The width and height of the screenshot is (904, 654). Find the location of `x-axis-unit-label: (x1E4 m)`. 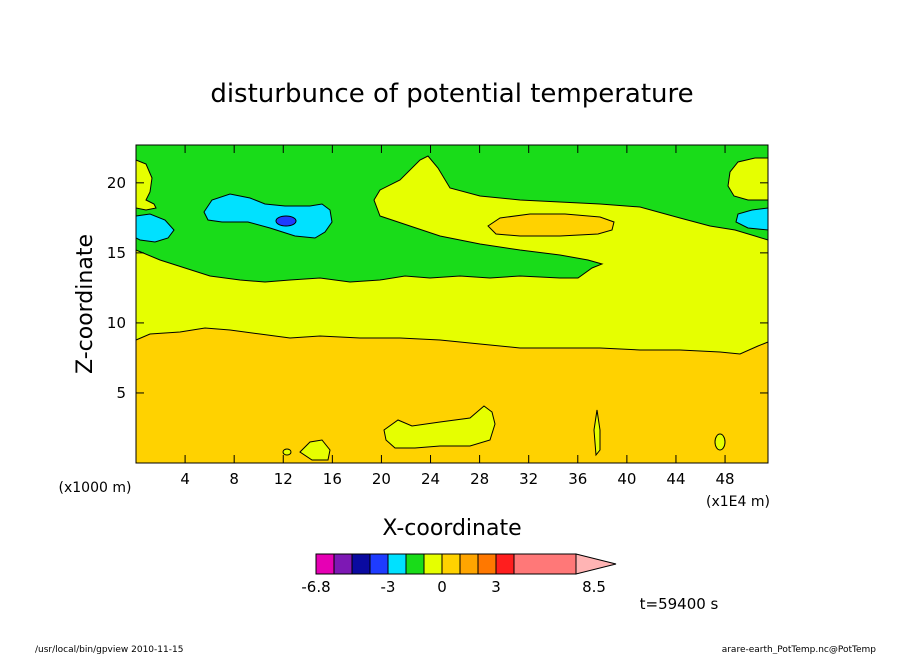

x-axis-unit-label: (x1E4 m) is located at coordinates (738, 502).